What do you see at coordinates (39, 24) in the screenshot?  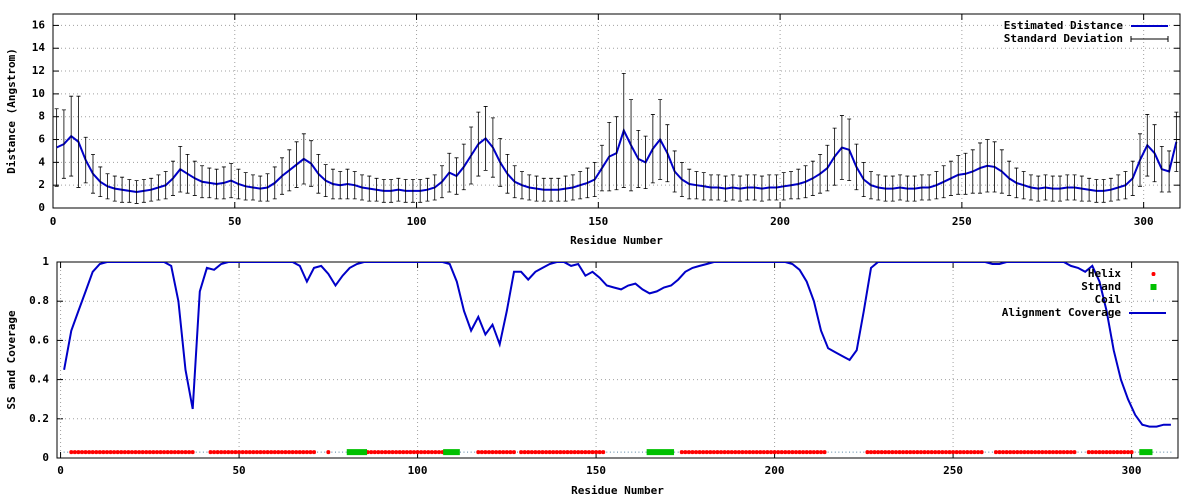 I see `y-tick-label: 16` at bounding box center [39, 24].